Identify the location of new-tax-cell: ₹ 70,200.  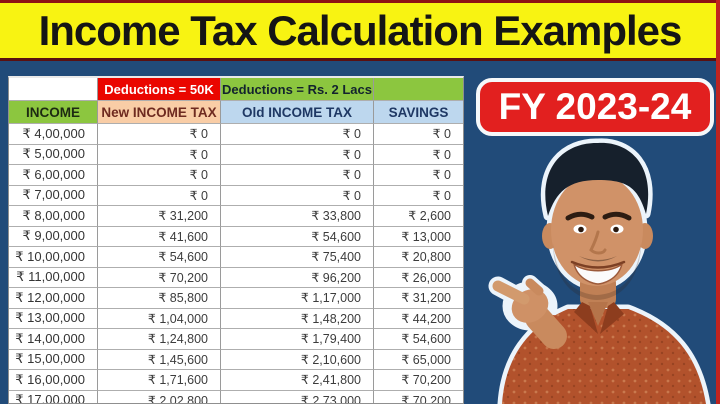
(159, 277).